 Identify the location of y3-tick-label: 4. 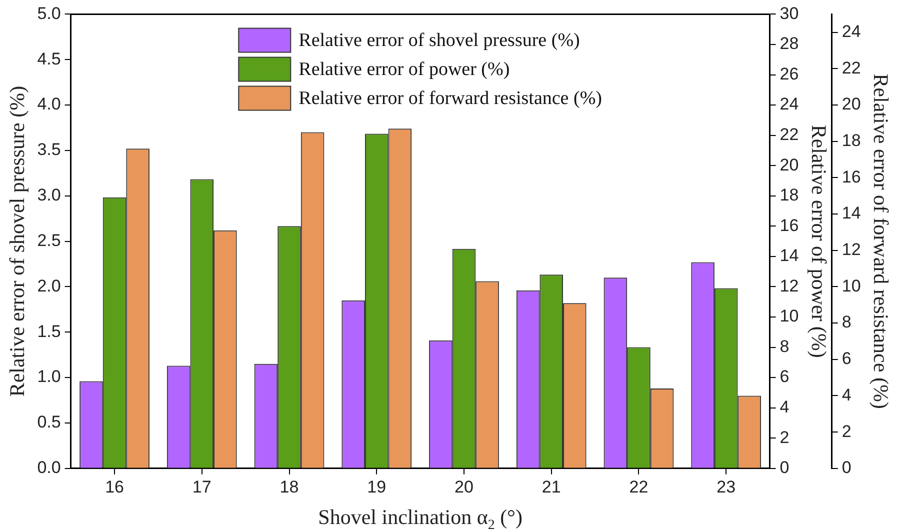
(847, 394).